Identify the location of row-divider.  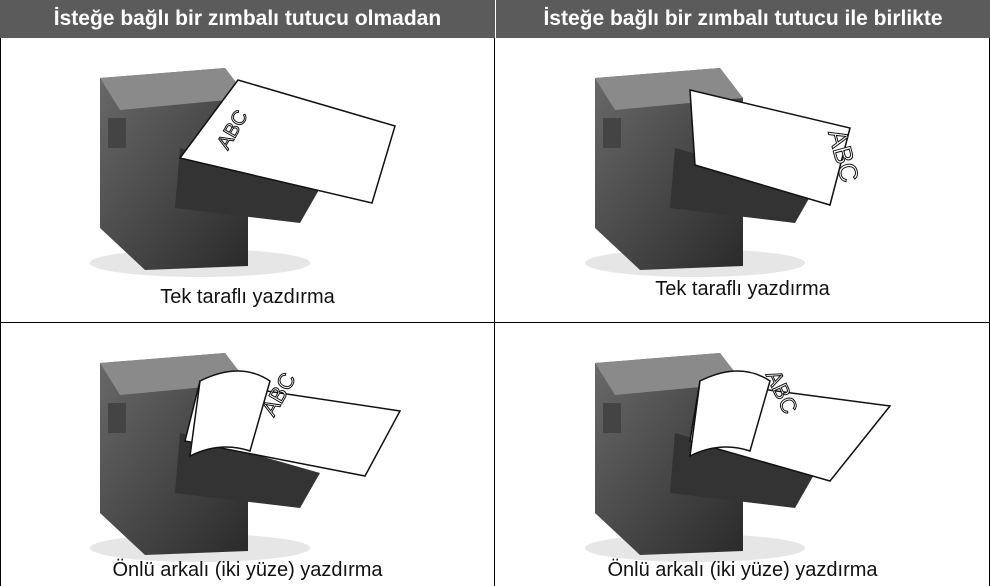
(495, 322).